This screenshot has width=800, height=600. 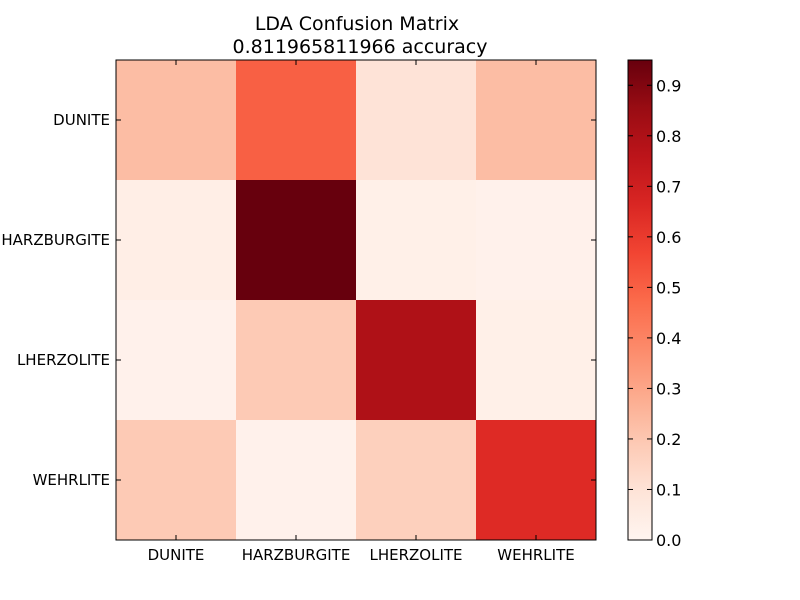 What do you see at coordinates (357, 24) in the screenshot?
I see `chart-title: LDA Confusion Matrix` at bounding box center [357, 24].